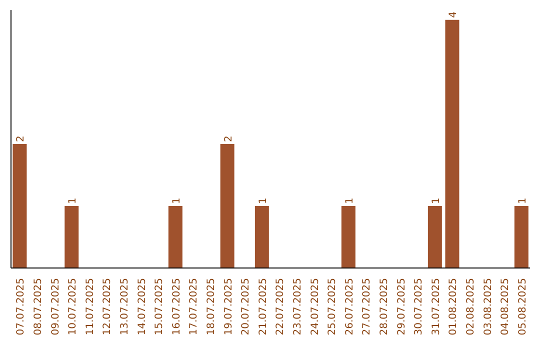 Image resolution: width=540 pixels, height=340 pixels. What do you see at coordinates (280, 307) in the screenshot?
I see `x-tick-label: 22.07.2025` at bounding box center [280, 307].